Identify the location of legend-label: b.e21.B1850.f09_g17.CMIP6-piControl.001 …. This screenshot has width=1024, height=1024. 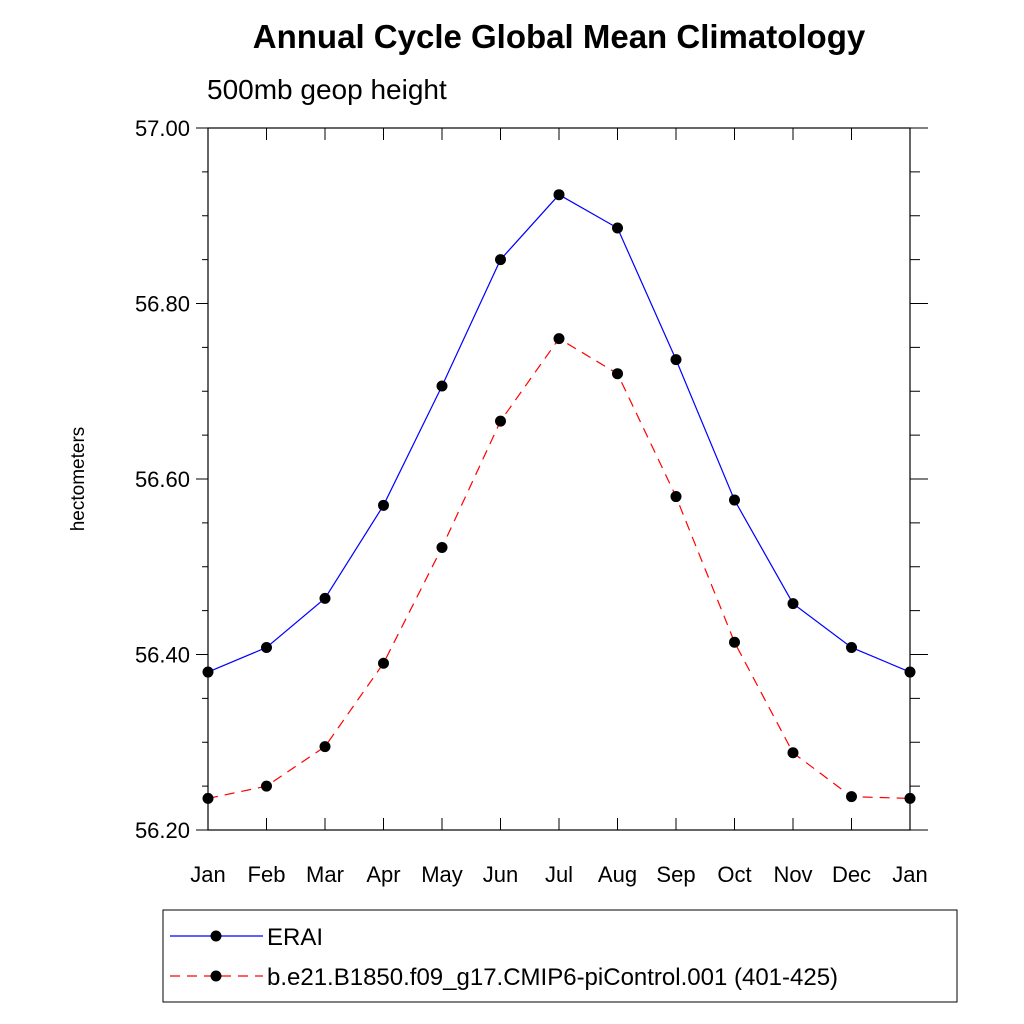
(552, 977).